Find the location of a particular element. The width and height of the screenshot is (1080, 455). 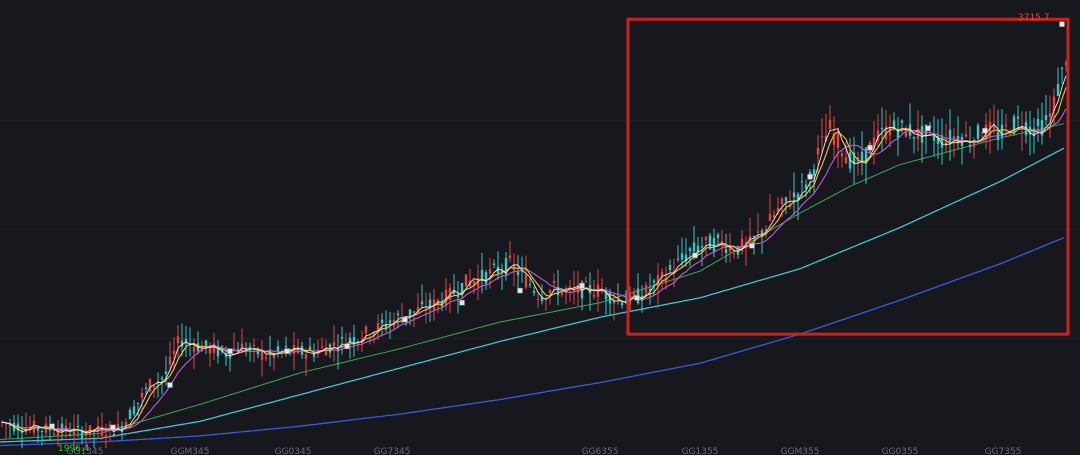

x-tick-label: GG1345 is located at coordinates (85, 451).